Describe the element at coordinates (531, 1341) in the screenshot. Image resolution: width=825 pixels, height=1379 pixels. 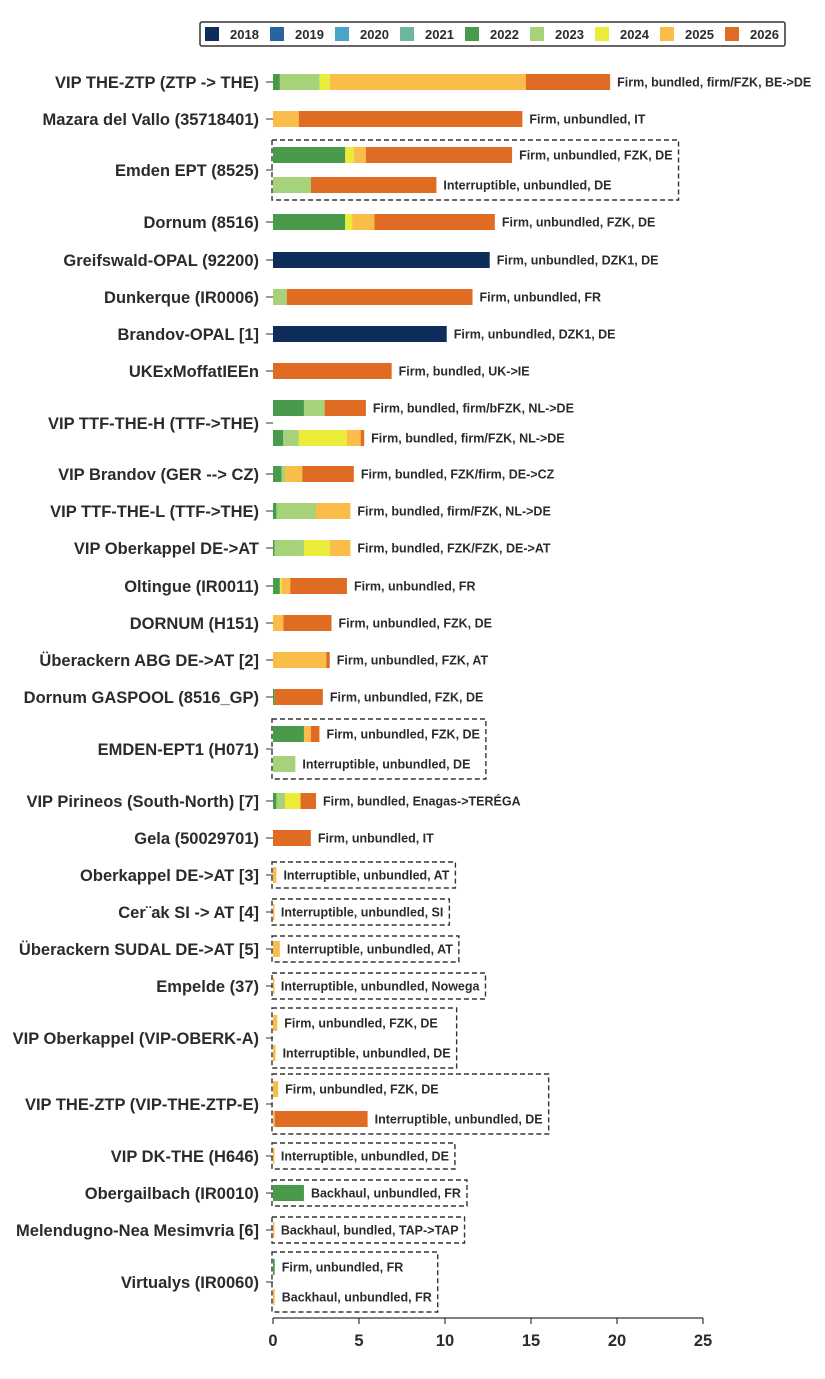
I see `x-tick-label: 15` at that location.